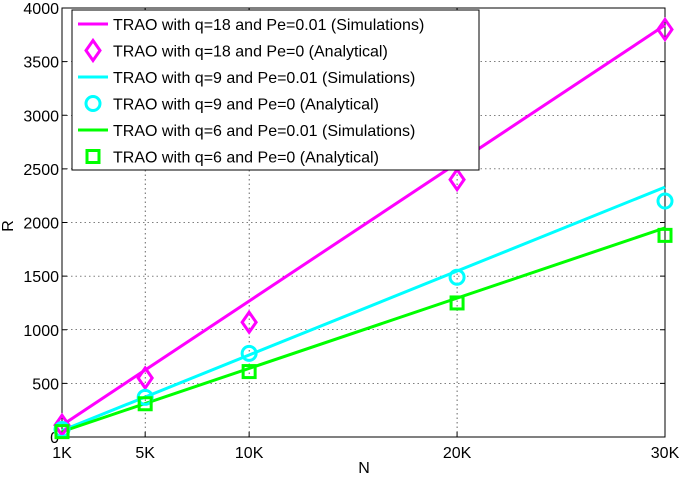 This screenshot has height=477, width=681. I want to click on legend-item: TRAO with q=18 and Pe=0.01 (Simulations), so click(251, 25).